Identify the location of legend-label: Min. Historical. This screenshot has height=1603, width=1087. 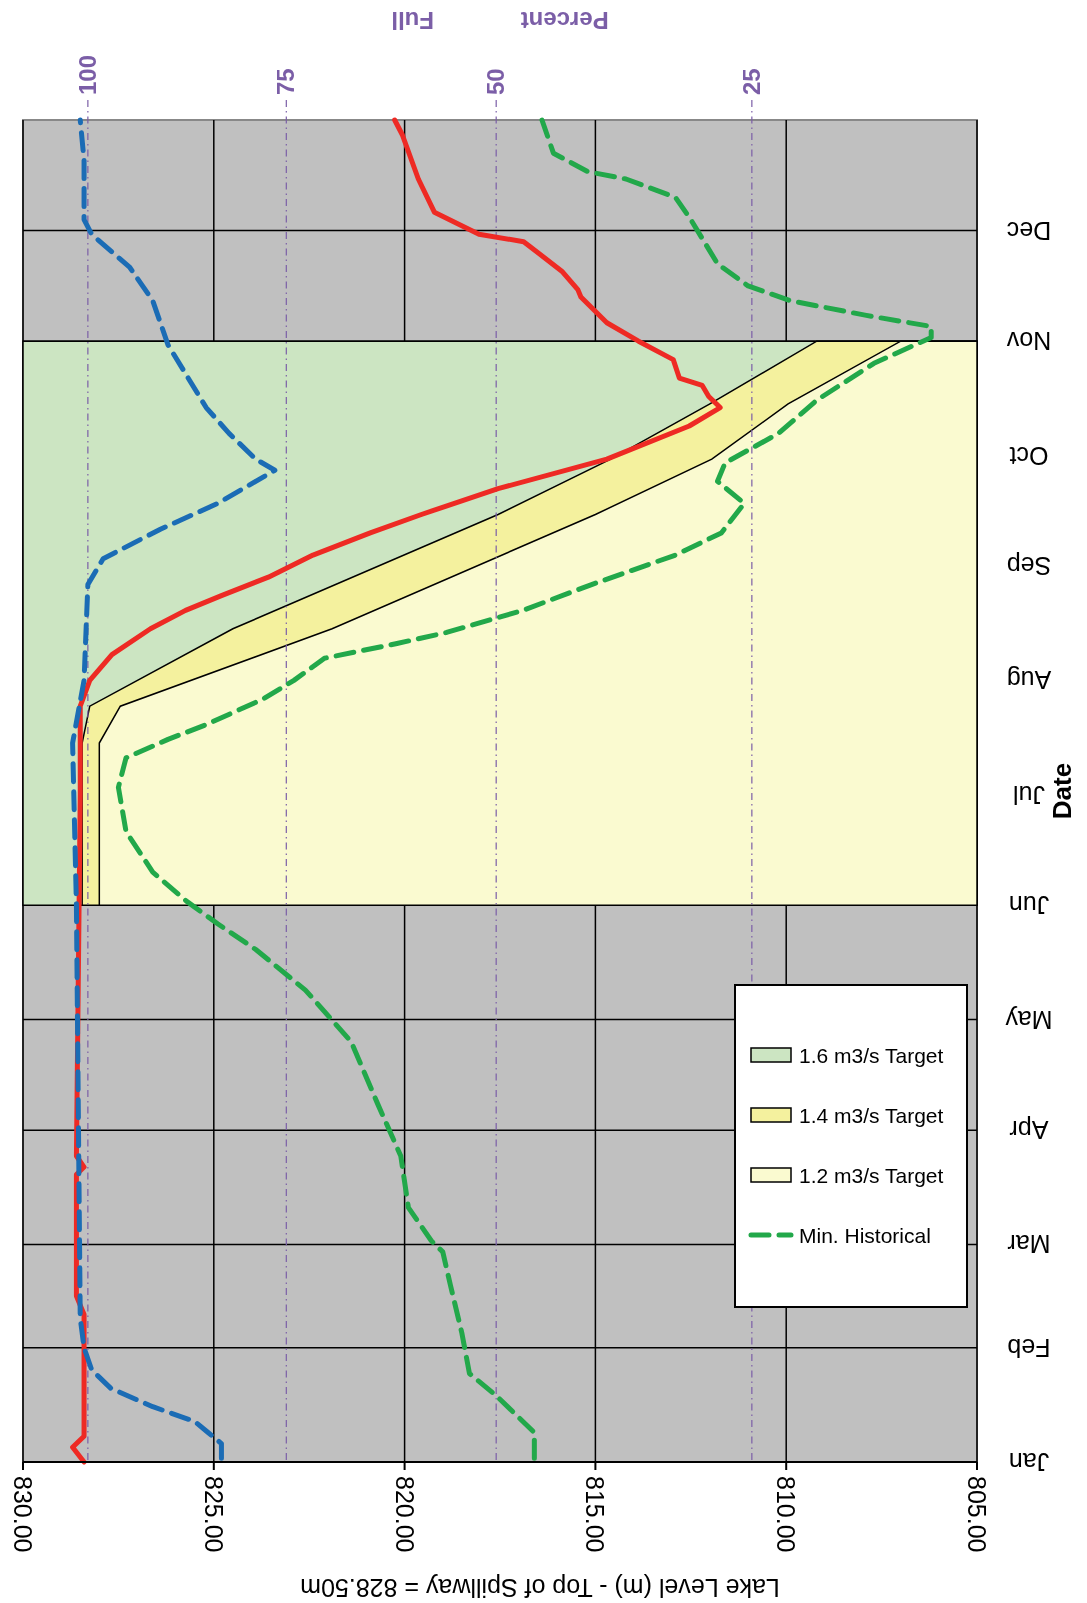
(865, 1235).